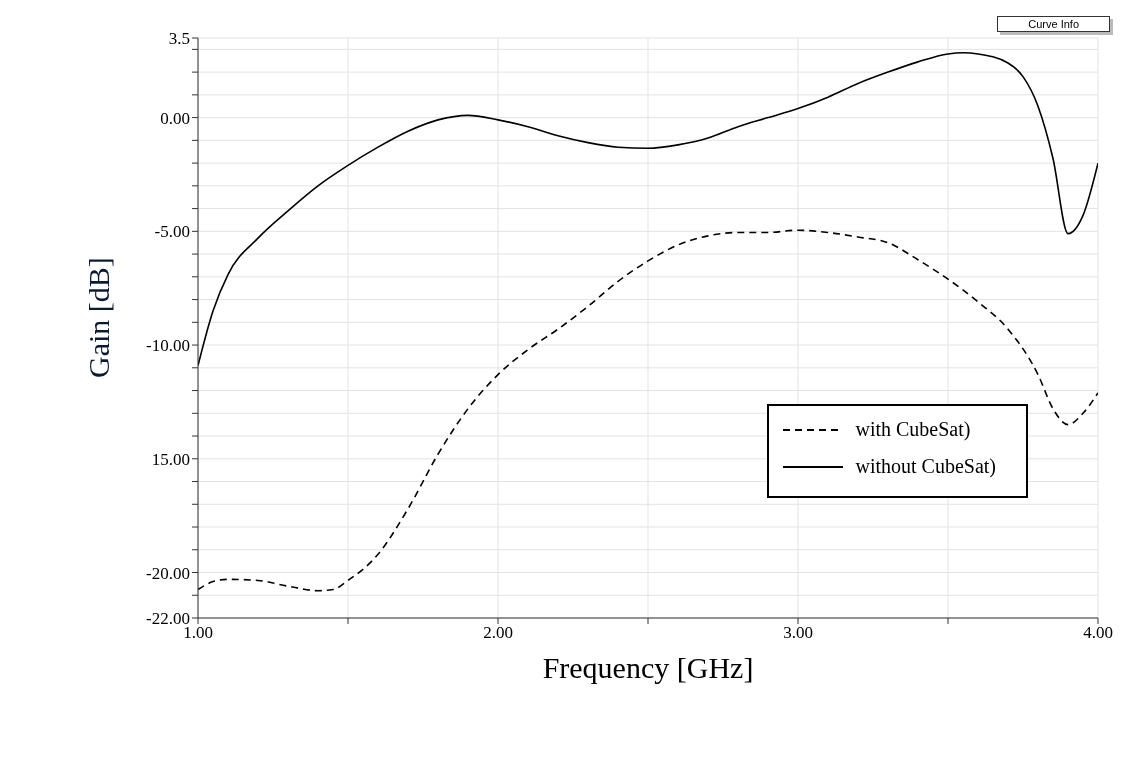 The height and width of the screenshot is (763, 1137). What do you see at coordinates (168, 346) in the screenshot?
I see `y-tick-label: -10.00` at bounding box center [168, 346].